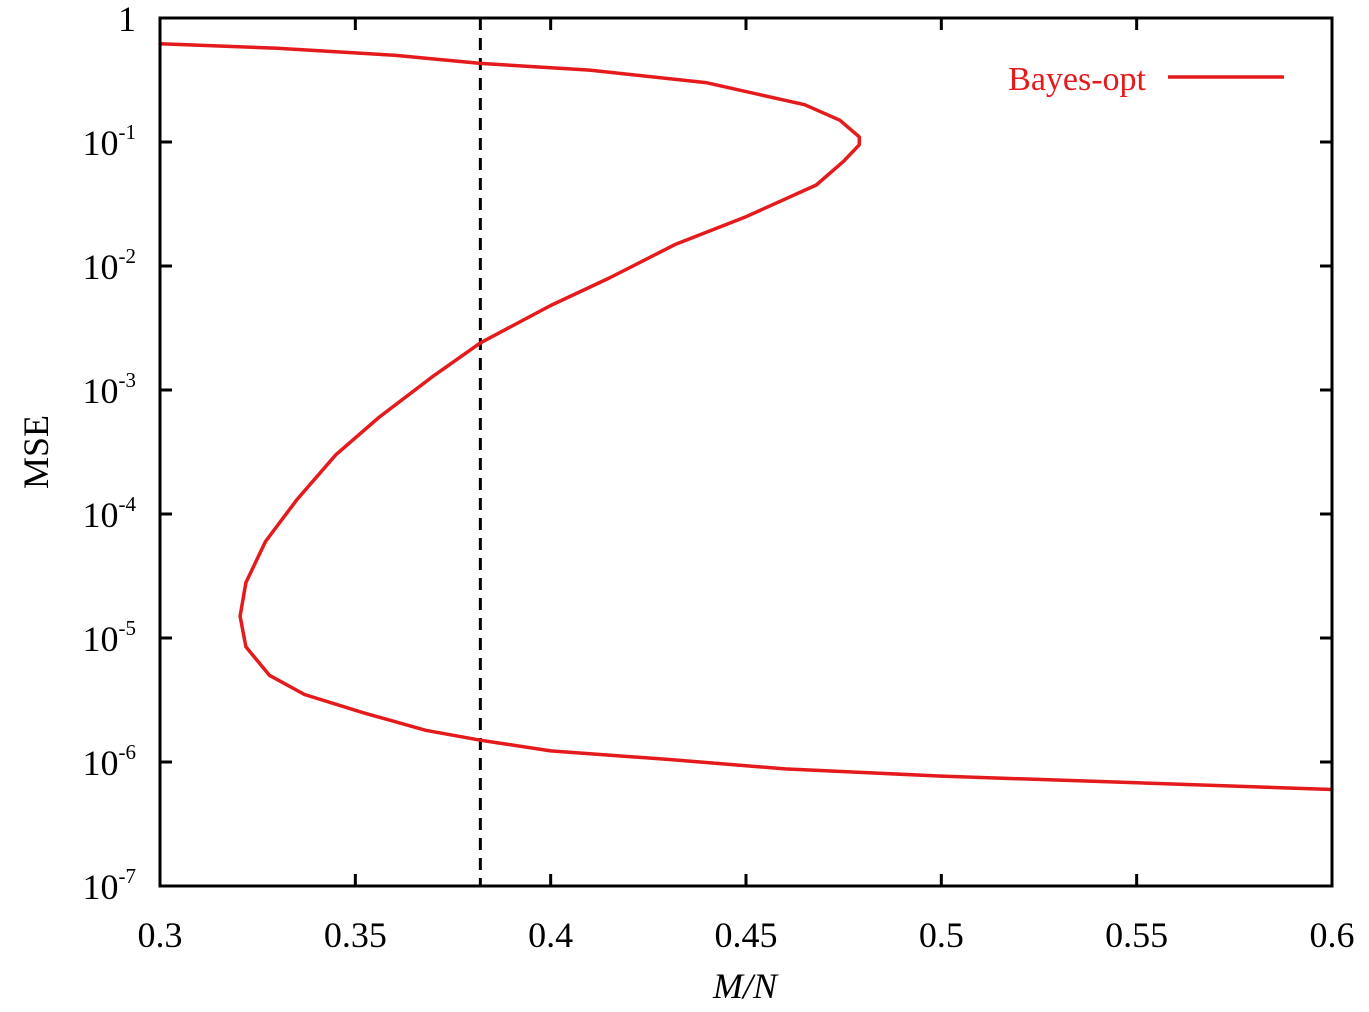 Image resolution: width=1369 pixels, height=1012 pixels. What do you see at coordinates (127, 19) in the screenshot?
I see `y-tick-label: 1` at bounding box center [127, 19].